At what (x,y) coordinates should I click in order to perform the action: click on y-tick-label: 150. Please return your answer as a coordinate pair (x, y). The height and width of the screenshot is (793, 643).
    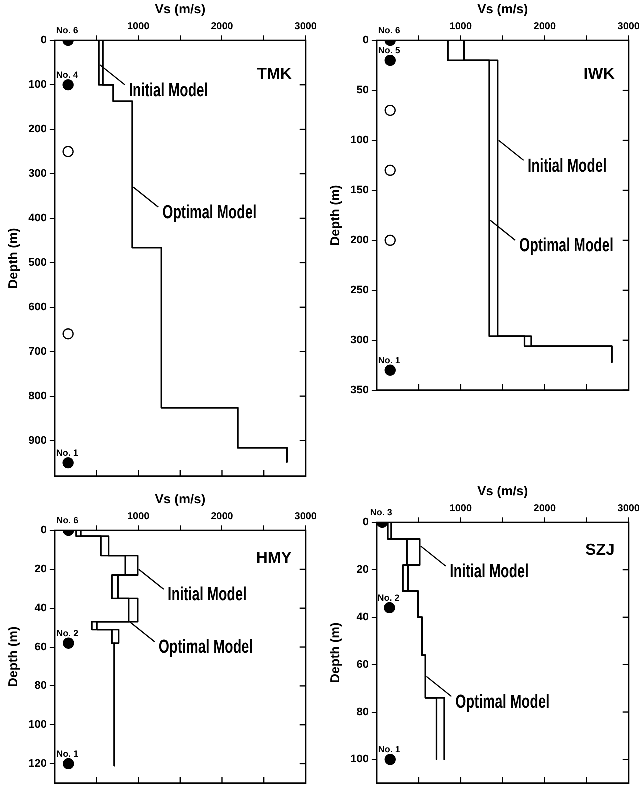
    Looking at the image, I should click on (359, 190).